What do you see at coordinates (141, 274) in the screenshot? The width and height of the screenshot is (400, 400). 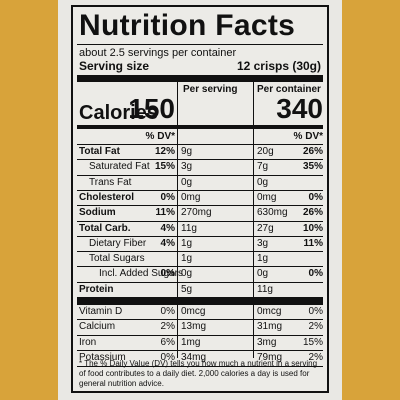 I see `nutrient-name: Incl. Added Sugars` at bounding box center [141, 274].